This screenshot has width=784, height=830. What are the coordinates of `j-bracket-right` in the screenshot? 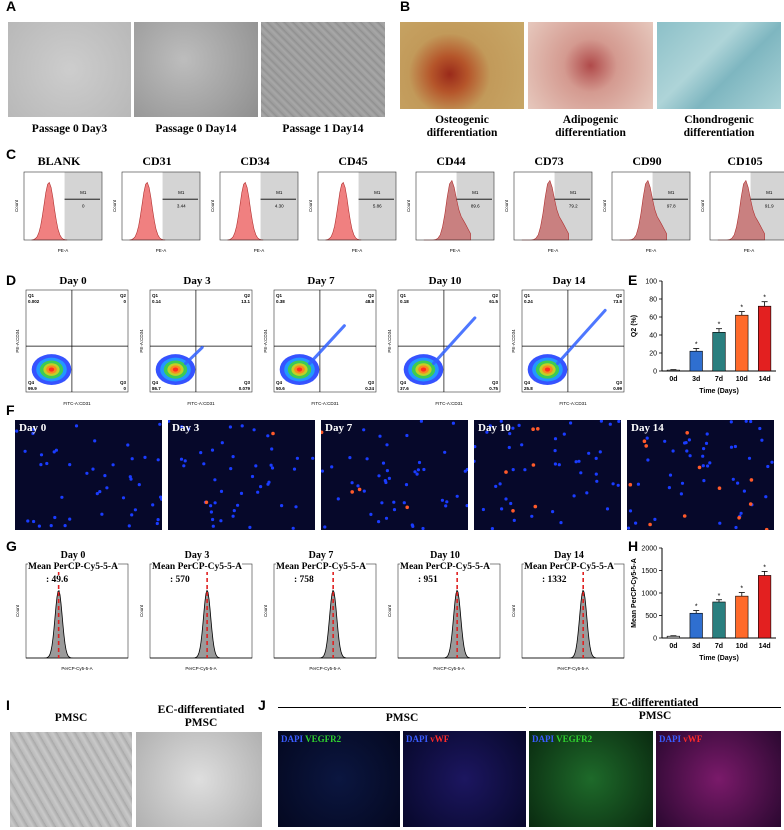 It's located at (655, 707).